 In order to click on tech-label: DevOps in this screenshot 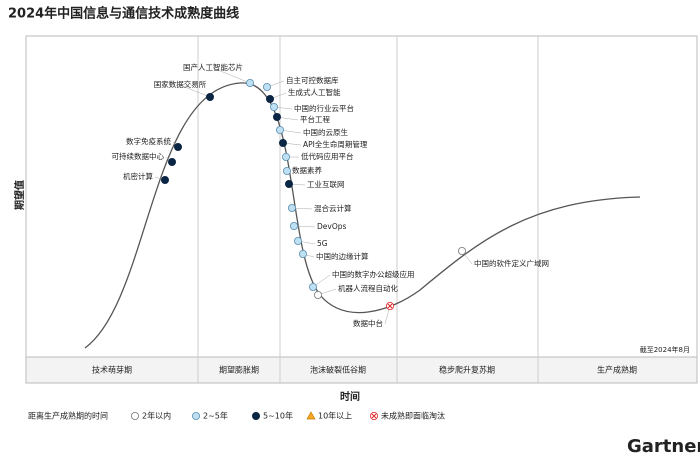, I will do `click(331, 226)`.